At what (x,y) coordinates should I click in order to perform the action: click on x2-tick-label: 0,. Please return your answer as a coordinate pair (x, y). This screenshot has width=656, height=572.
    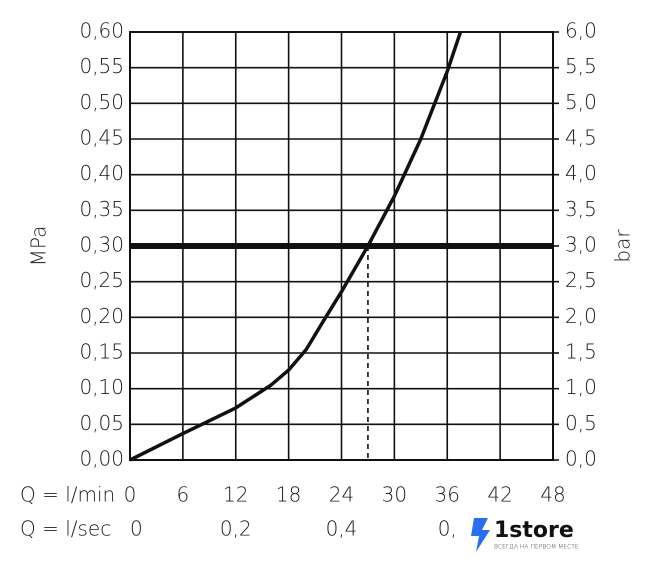
    Looking at the image, I should click on (447, 529).